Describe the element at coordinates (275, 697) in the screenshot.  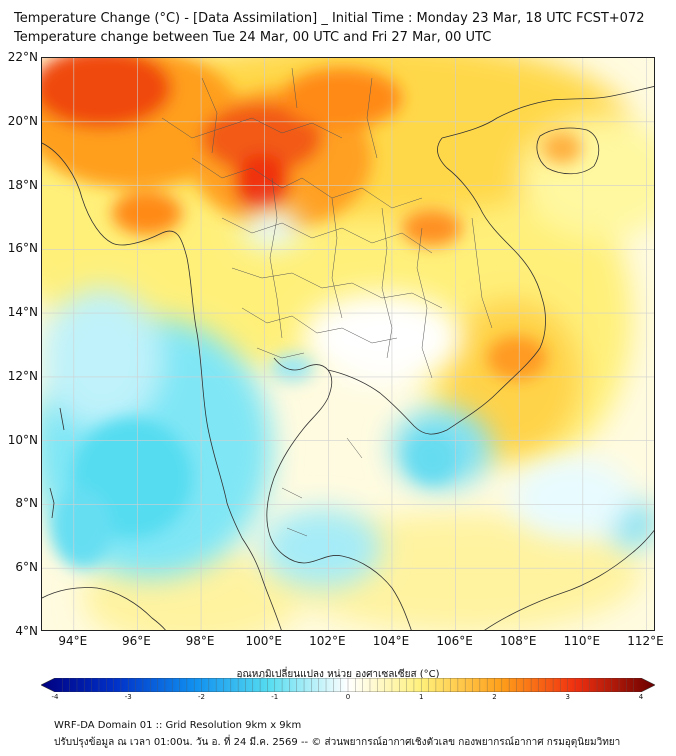
I see `colorbar-tick-label: -1` at that location.